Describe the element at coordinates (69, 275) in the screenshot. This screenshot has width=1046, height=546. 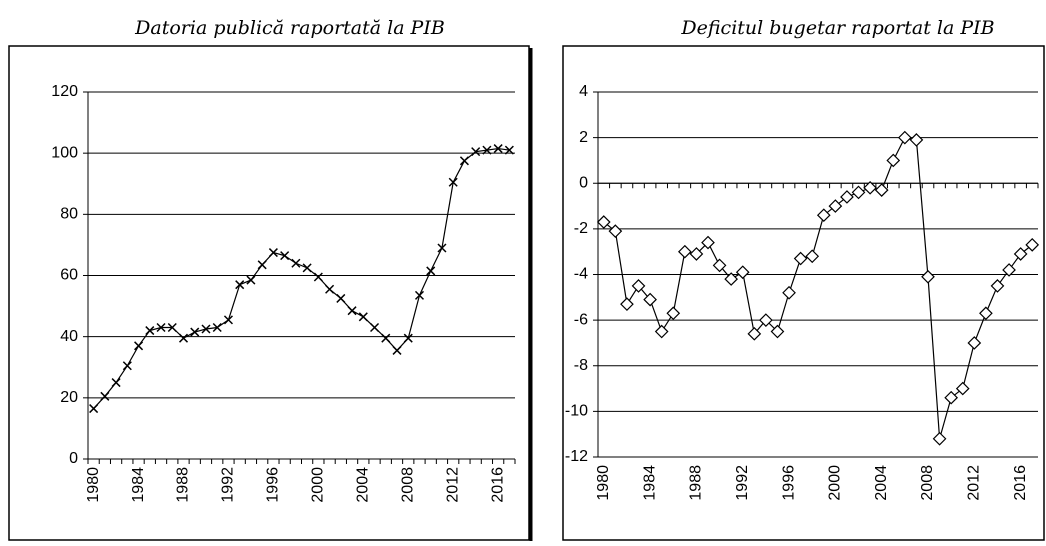
I see `y-tick-label: 60` at that location.